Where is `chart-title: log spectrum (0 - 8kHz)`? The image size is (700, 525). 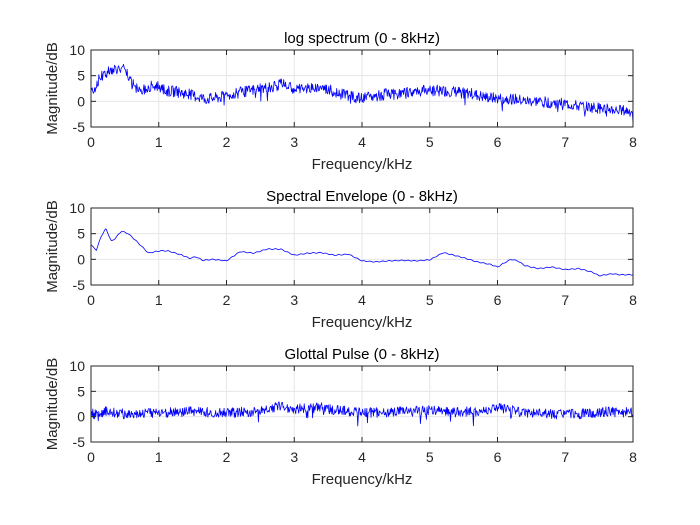
chart-title: log spectrum (0 - 8kHz) is located at coordinates (362, 38).